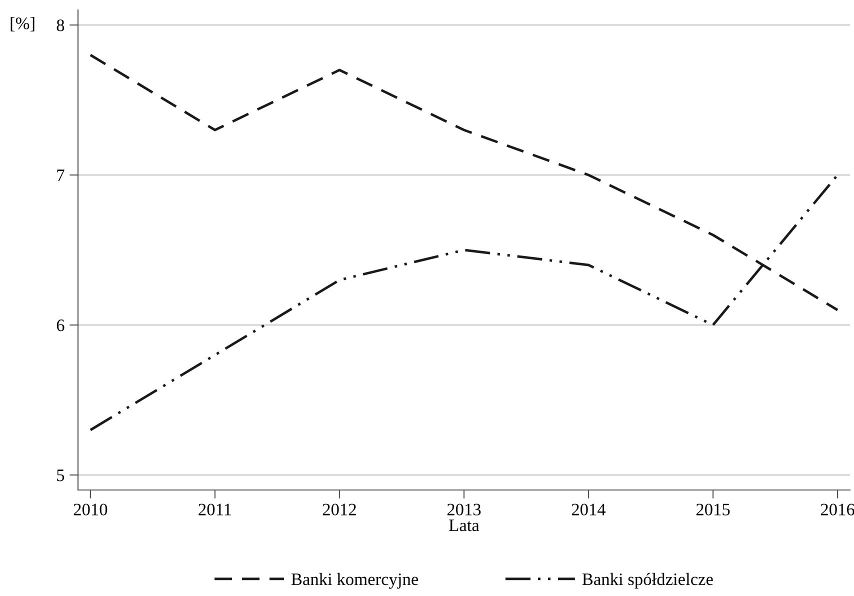  Describe the element at coordinates (60, 25) in the screenshot. I see `y-tick-label: 8` at that location.